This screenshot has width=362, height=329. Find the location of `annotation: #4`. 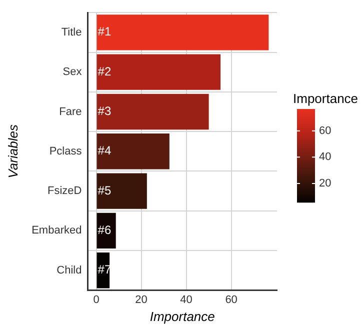

annotation: #4 is located at coordinates (105, 151).